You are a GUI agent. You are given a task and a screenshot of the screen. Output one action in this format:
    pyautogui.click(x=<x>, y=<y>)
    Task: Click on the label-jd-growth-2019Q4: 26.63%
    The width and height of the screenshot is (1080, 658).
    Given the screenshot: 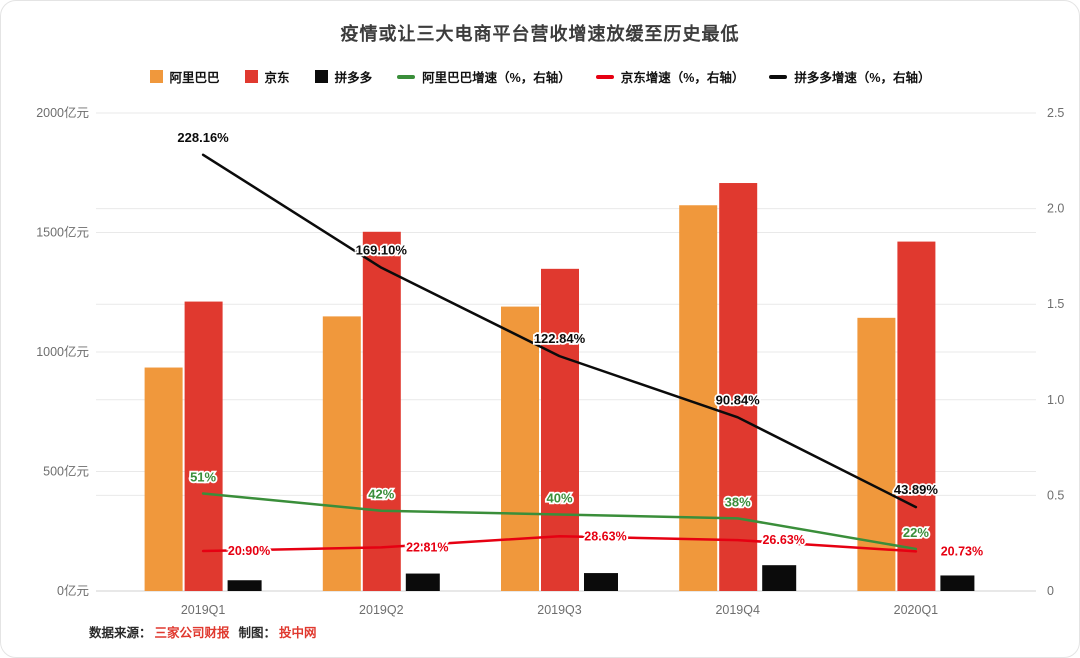 What is the action you would take?
    pyautogui.click(x=783, y=540)
    